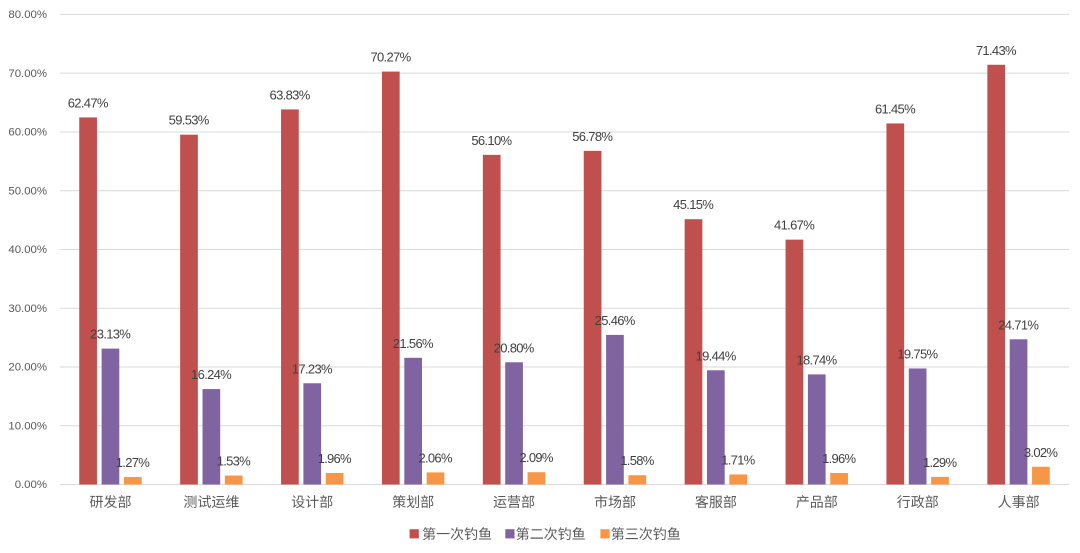 Image resolution: width=1080 pixels, height=553 pixels. What do you see at coordinates (1041, 452) in the screenshot?
I see `svg-text: 3.02%` at bounding box center [1041, 452].